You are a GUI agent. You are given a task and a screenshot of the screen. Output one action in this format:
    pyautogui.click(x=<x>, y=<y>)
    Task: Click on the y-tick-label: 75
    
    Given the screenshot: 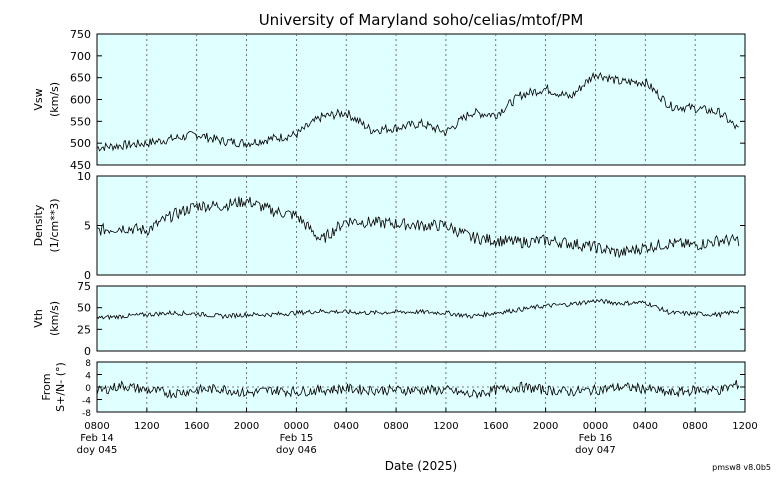 What is the action you would take?
    pyautogui.click(x=84, y=286)
    